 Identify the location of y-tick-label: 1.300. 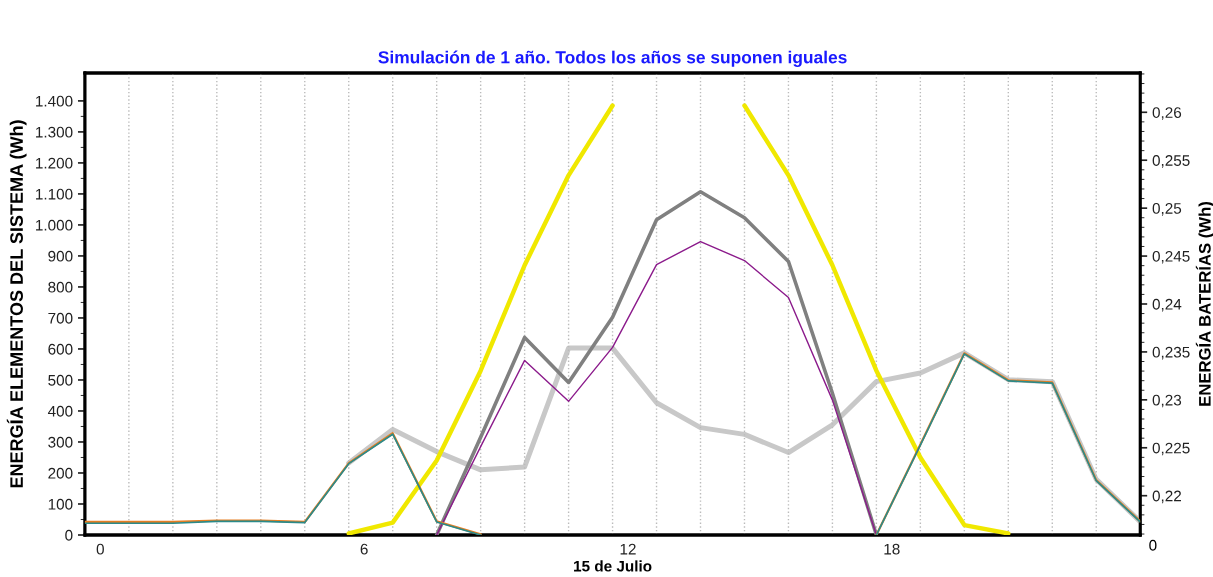
(54, 132).